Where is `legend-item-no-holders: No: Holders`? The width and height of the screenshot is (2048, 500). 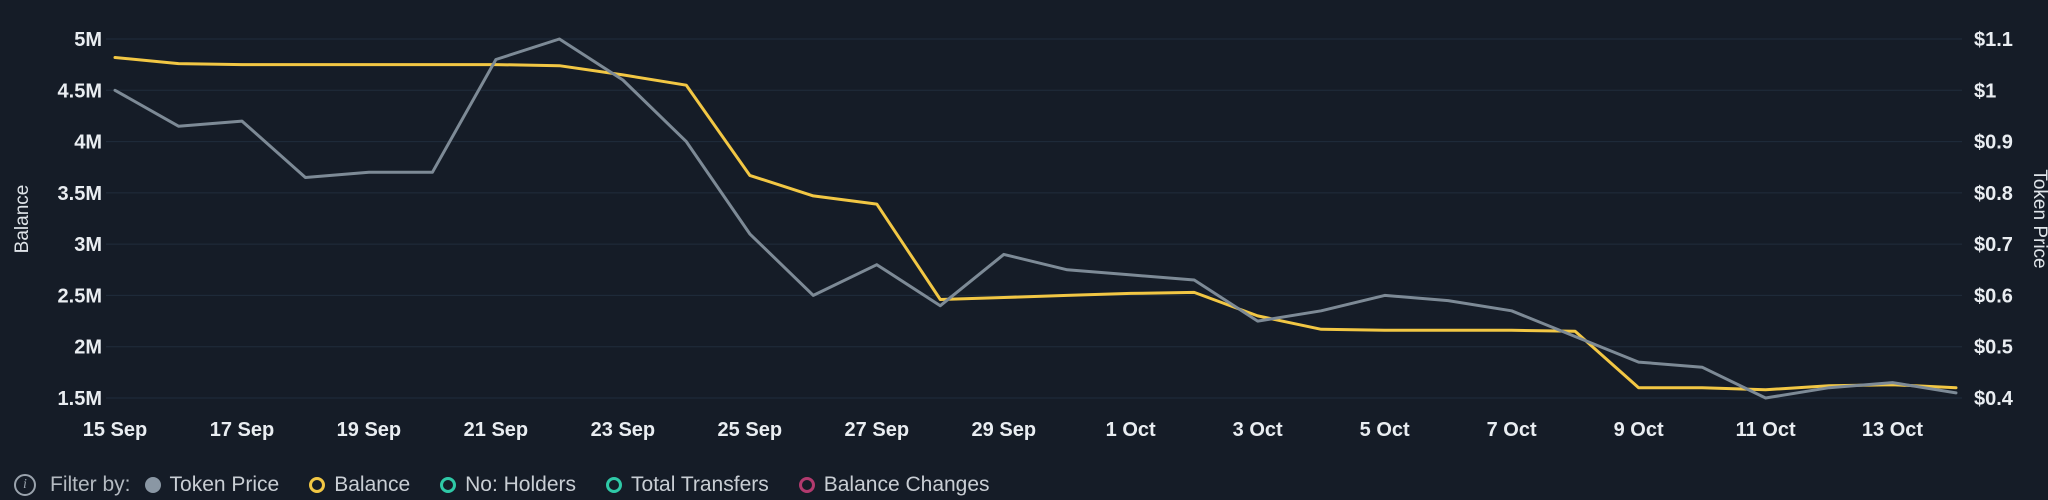 legend-item-no-holders: No: Holders is located at coordinates (508, 485).